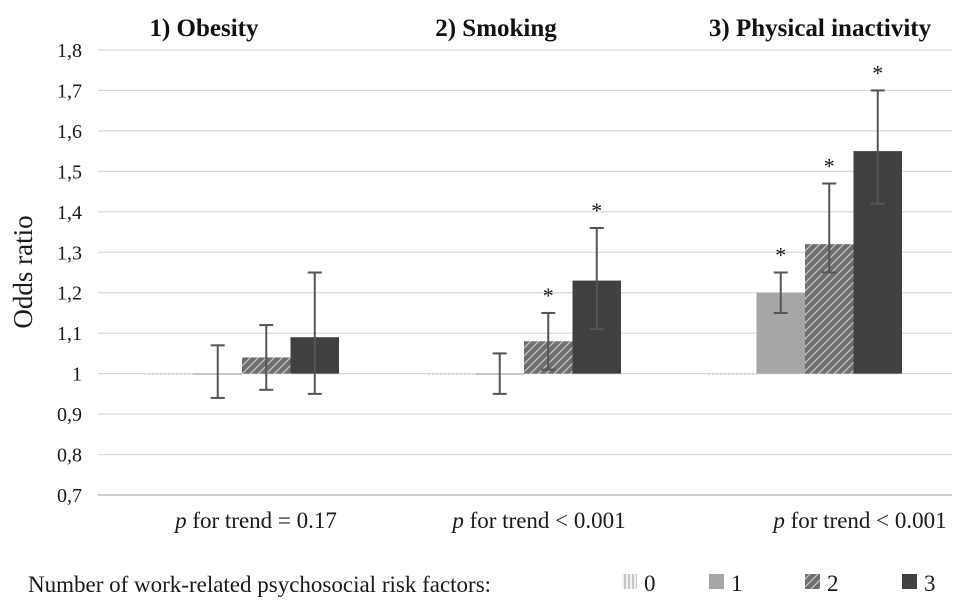 This screenshot has width=966, height=603. What do you see at coordinates (69, 213) in the screenshot?
I see `y-tick-label: 1,4` at bounding box center [69, 213].